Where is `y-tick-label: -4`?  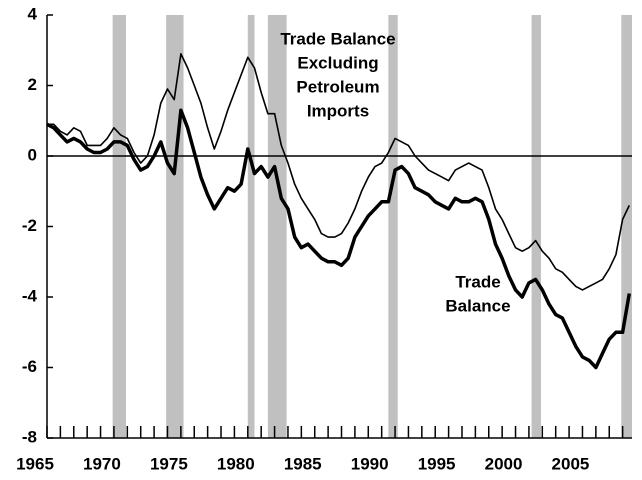
y-tick-label: -4 is located at coordinates (30, 295).